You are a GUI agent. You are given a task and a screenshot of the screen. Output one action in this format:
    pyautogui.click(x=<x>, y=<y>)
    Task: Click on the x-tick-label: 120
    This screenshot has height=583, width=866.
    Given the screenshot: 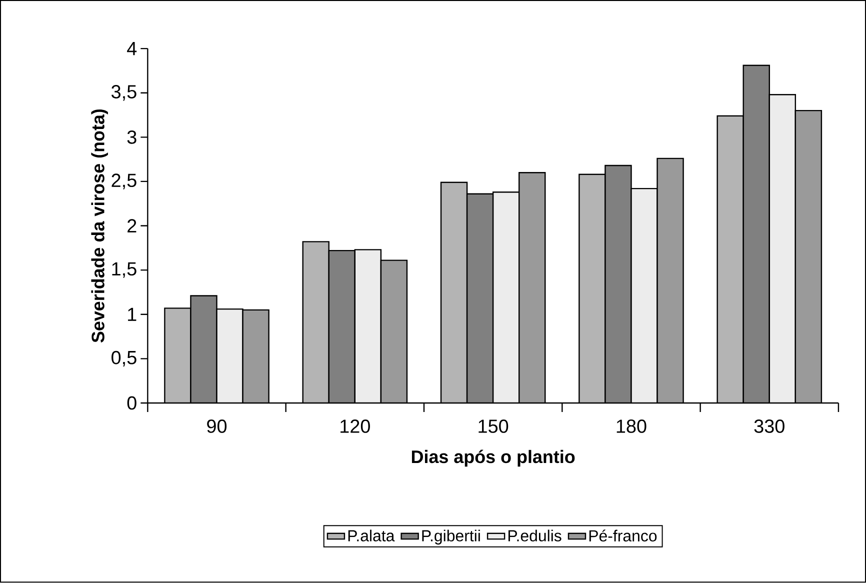 What is the action you would take?
    pyautogui.click(x=355, y=427)
    